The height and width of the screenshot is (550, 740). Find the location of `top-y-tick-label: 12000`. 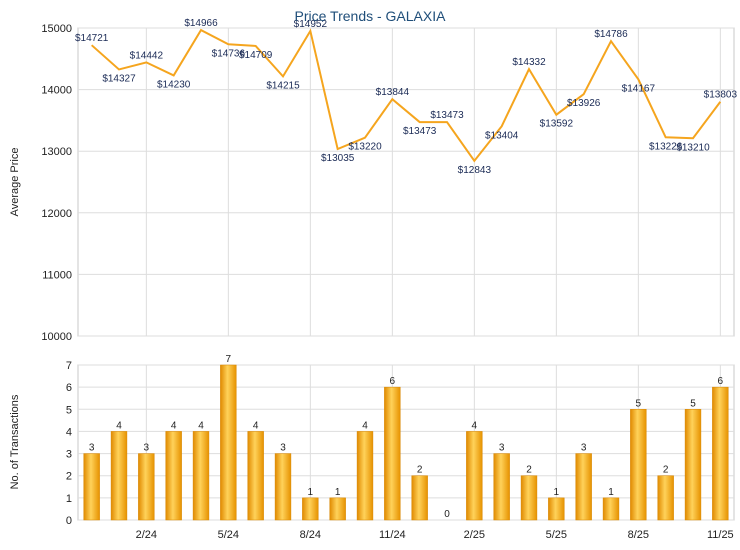

top-y-tick-label: 12000 is located at coordinates (56, 214).